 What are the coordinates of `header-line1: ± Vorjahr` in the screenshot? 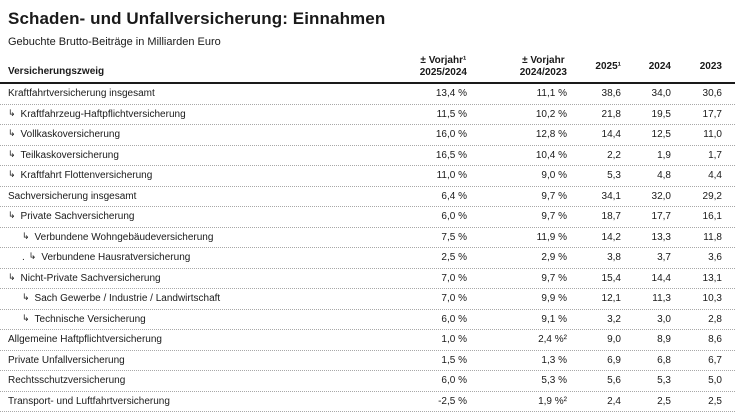 It's located at (543, 60).